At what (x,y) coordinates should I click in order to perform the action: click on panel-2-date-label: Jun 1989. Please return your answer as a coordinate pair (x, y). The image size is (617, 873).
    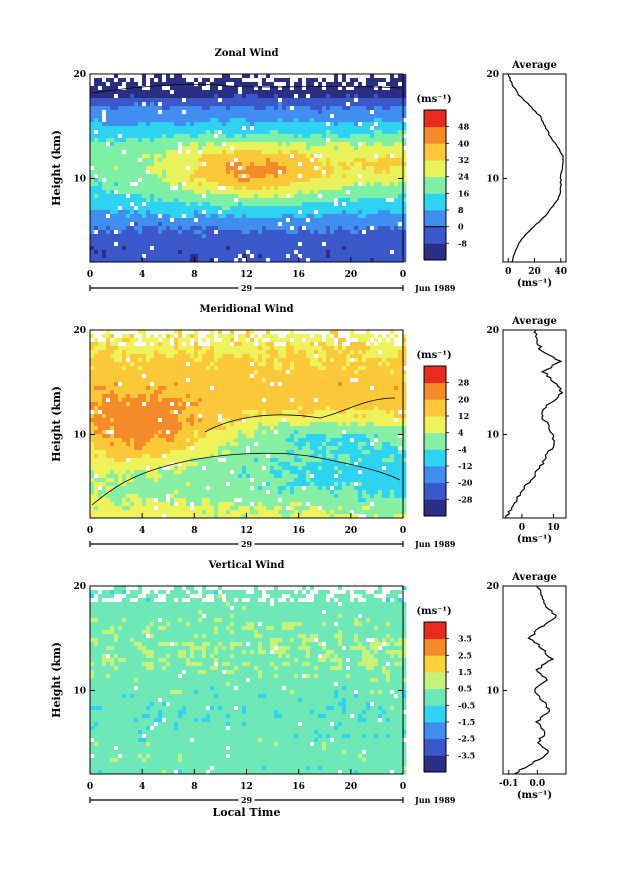
    Looking at the image, I should click on (435, 544).